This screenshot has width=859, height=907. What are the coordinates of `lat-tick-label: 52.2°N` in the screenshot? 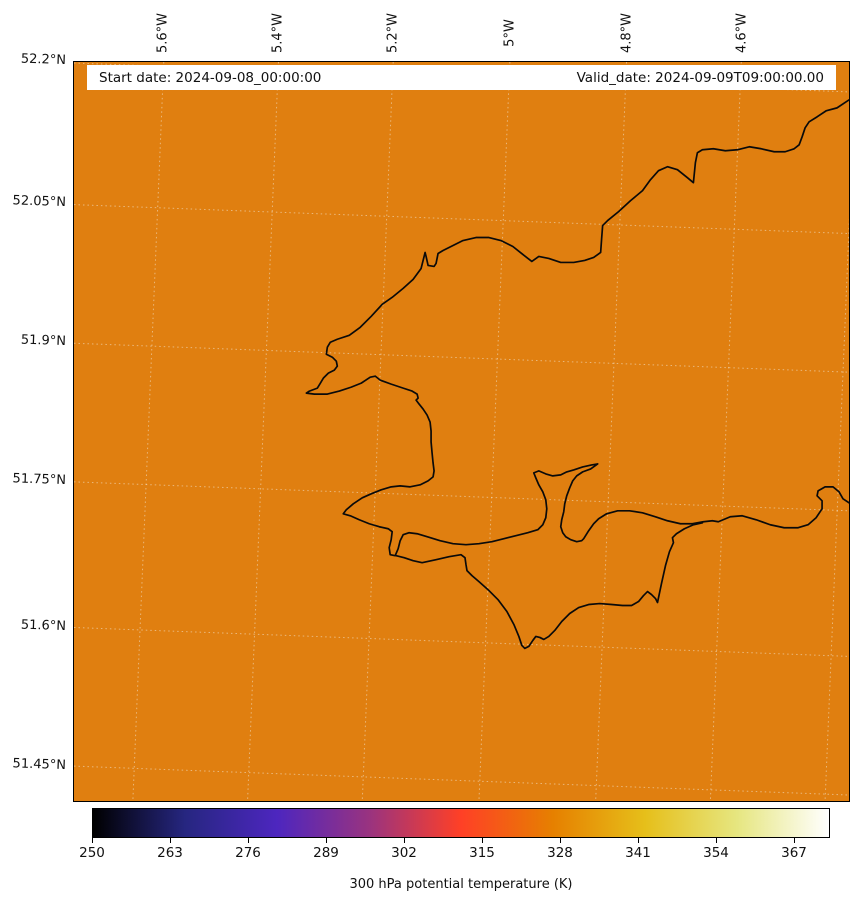 It's located at (43, 60).